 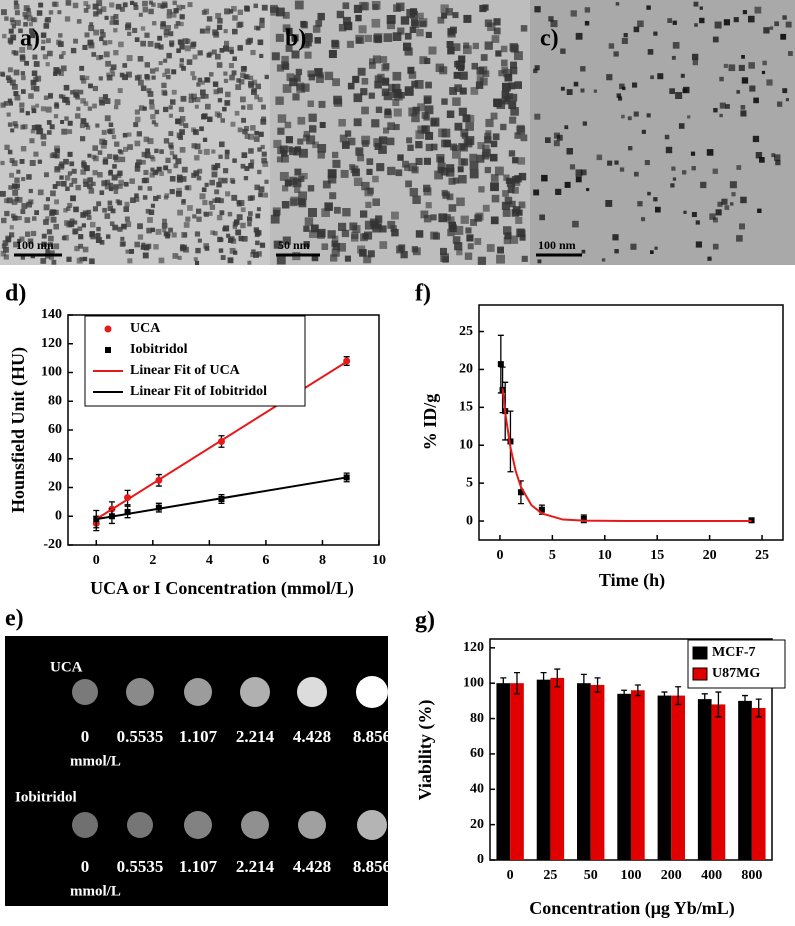 I want to click on error-bar, so click(x=624, y=693).